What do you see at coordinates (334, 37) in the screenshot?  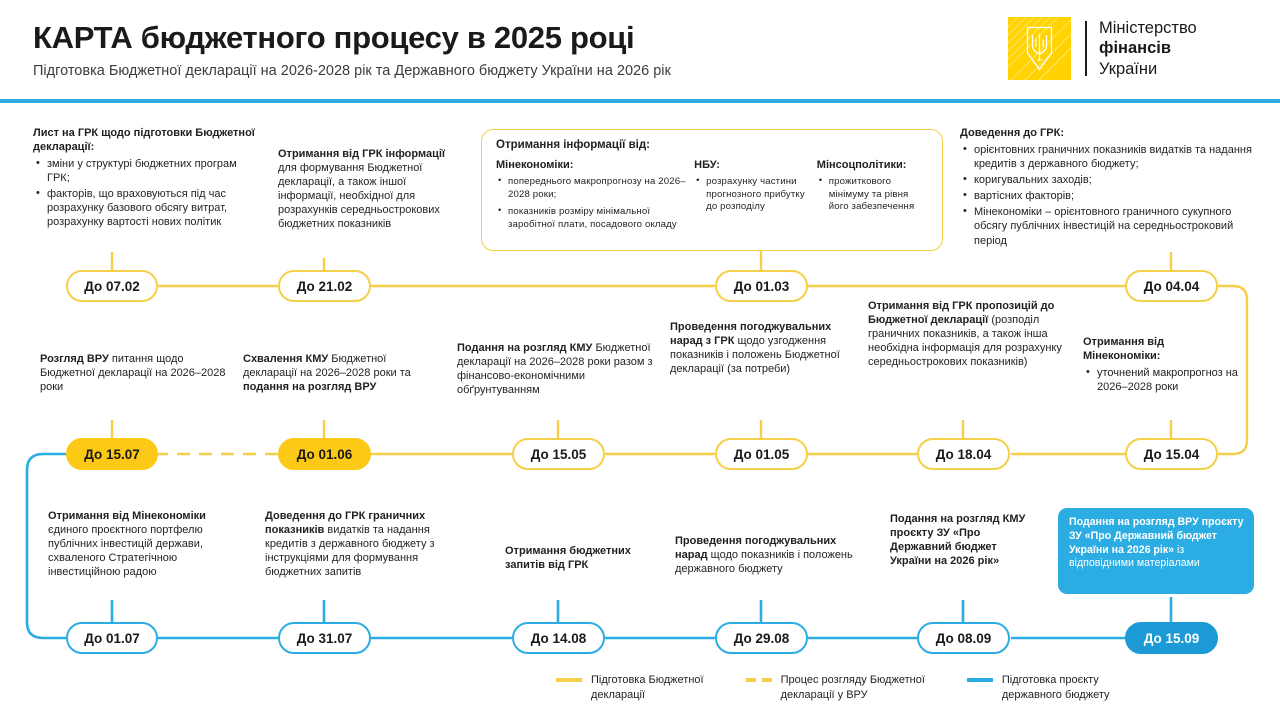 I see `page-title: КАРТА бюджетного процесу в 2025 році` at bounding box center [334, 37].